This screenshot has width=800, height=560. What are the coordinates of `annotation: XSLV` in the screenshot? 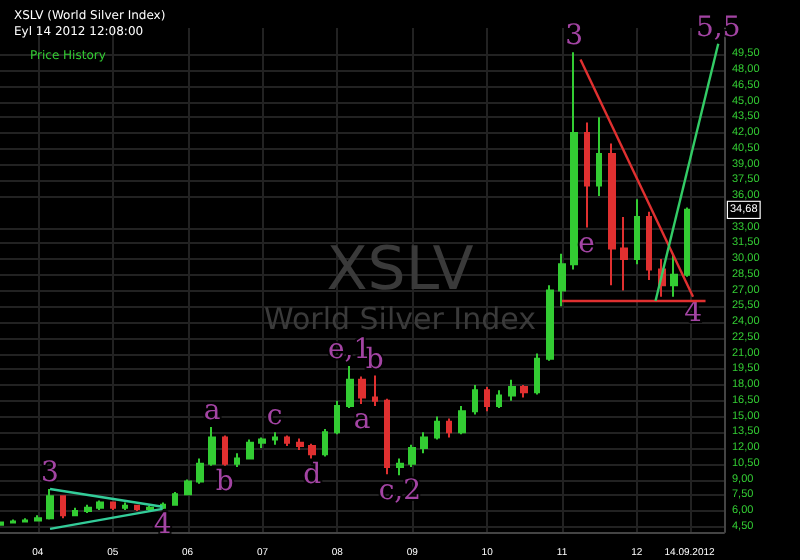 It's located at (400, 270).